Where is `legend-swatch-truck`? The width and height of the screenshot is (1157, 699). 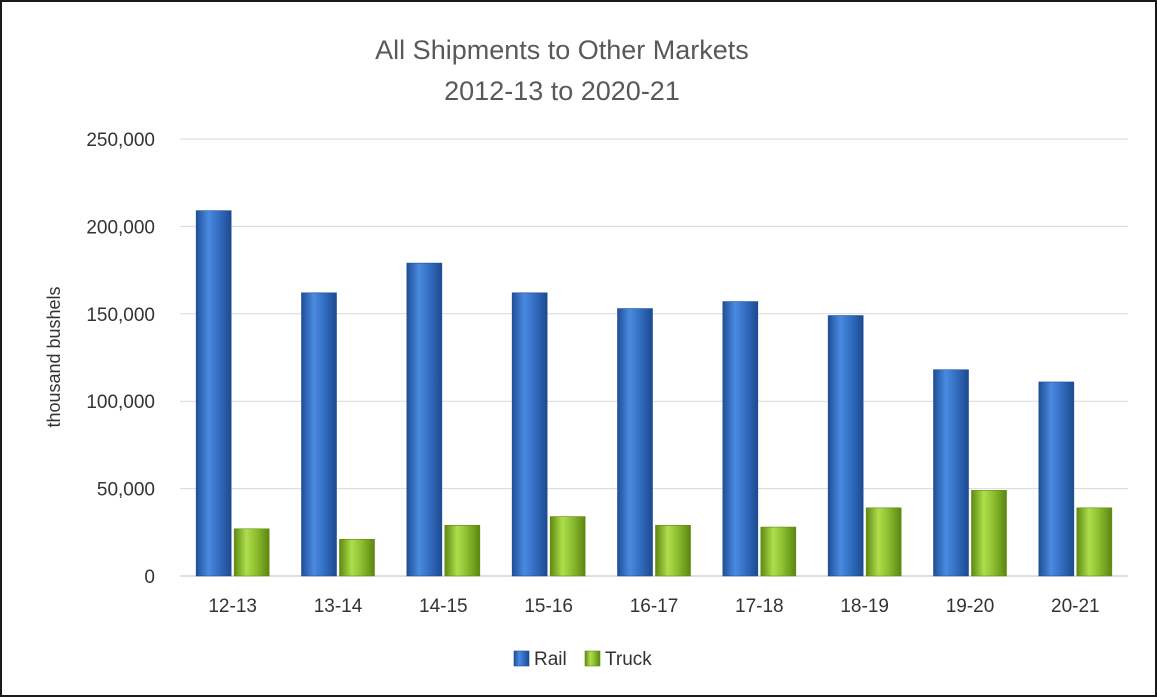
legend-swatch-truck is located at coordinates (592, 658).